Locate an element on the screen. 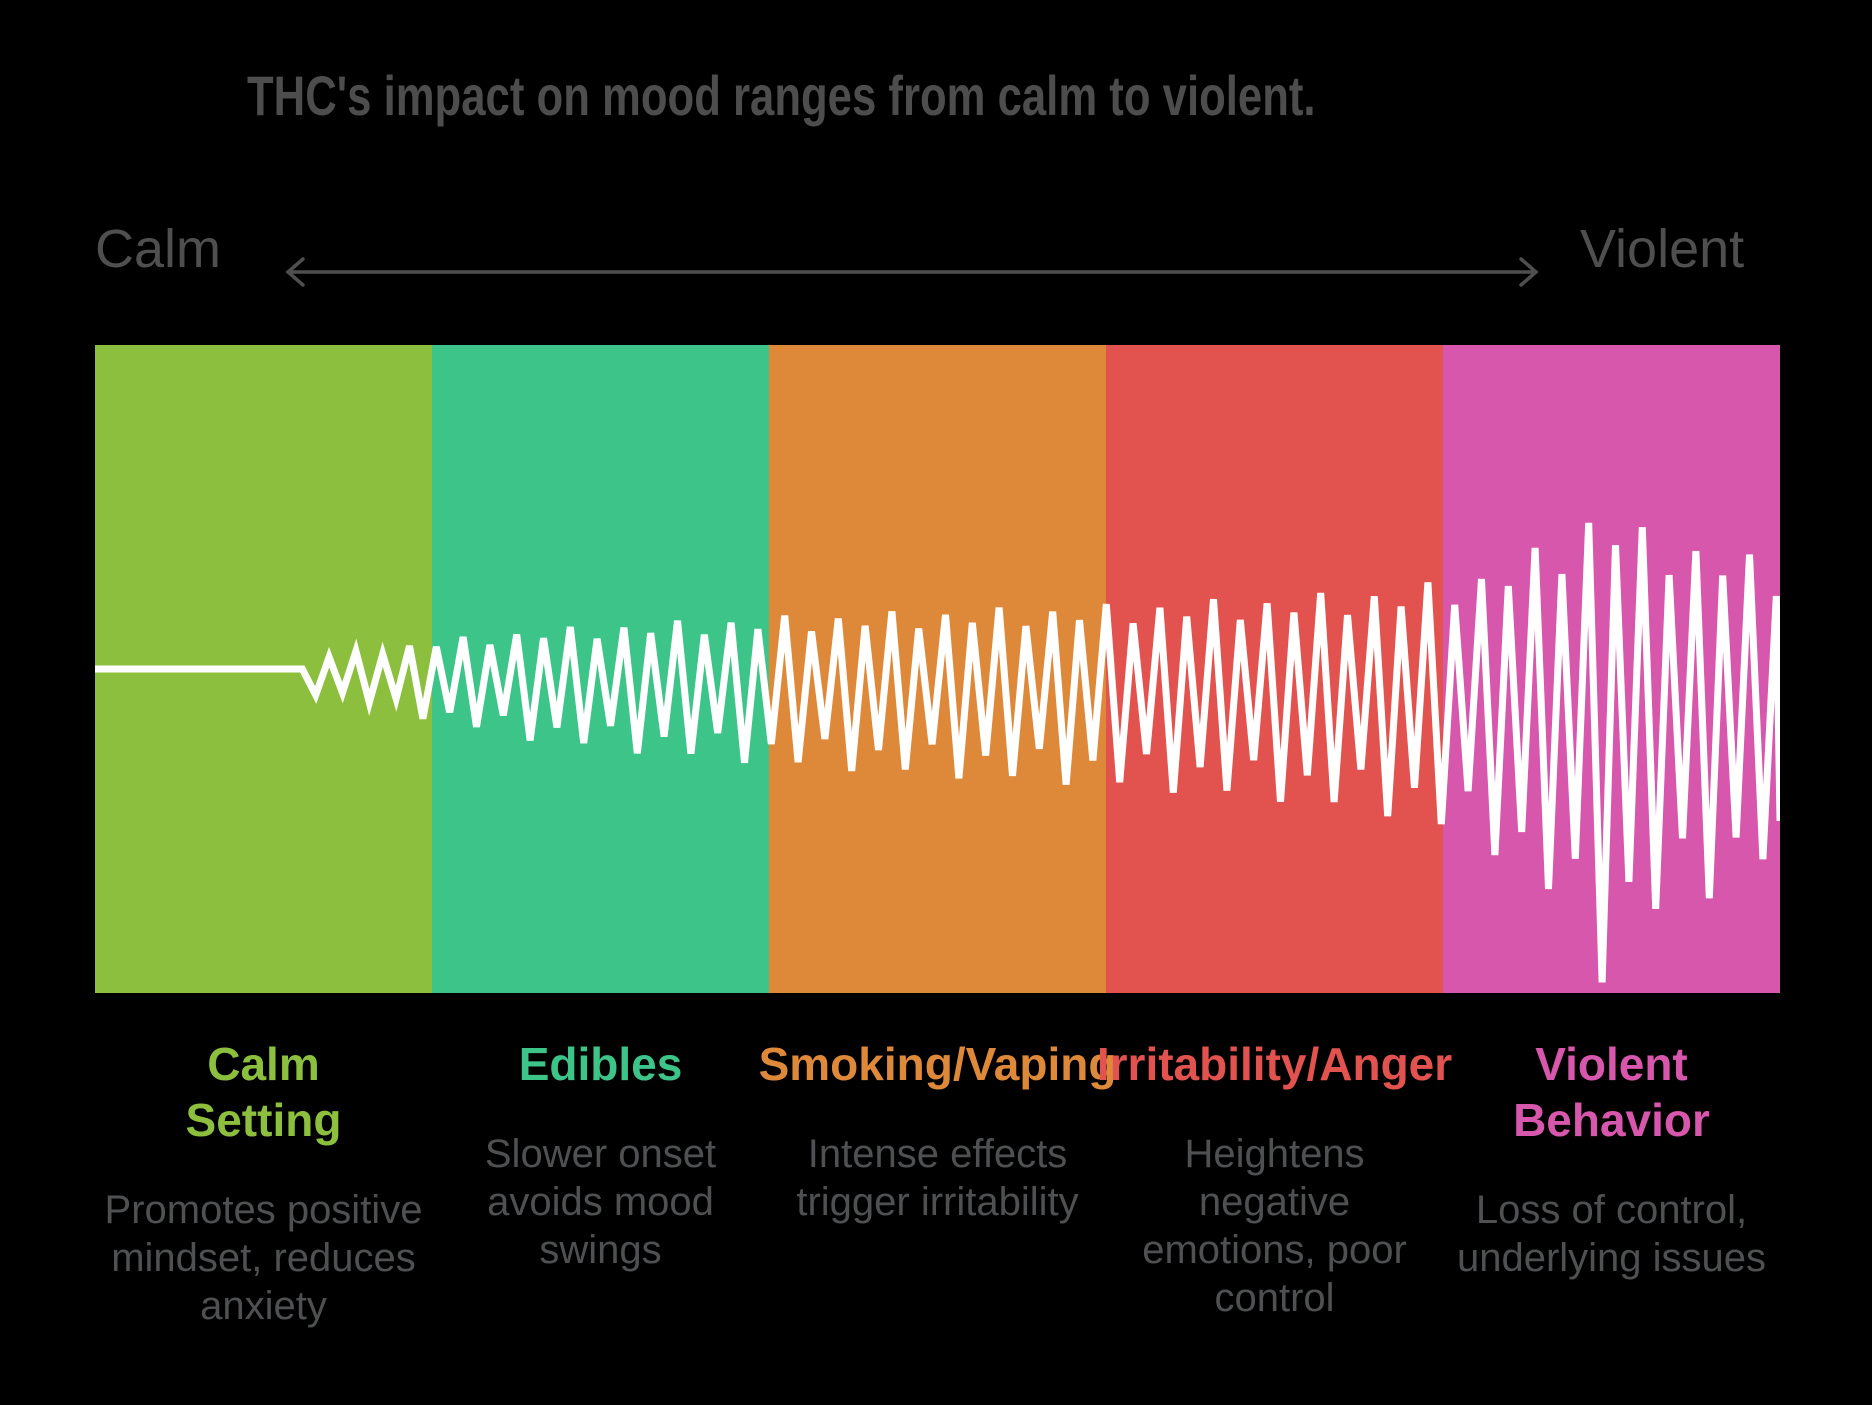 The height and width of the screenshot is (1405, 1872). legend-smoking-vaping-description: Intense effects trigger irritability is located at coordinates (937, 1178).